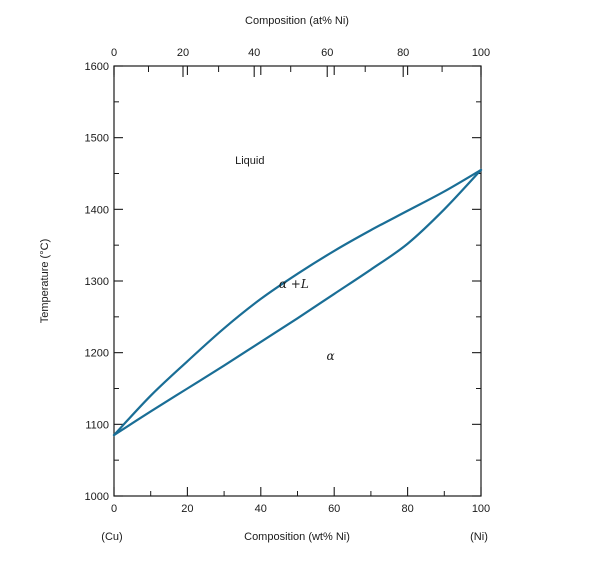 The width and height of the screenshot is (597, 575). I want to click on x-tick-label: 100, so click(481, 509).